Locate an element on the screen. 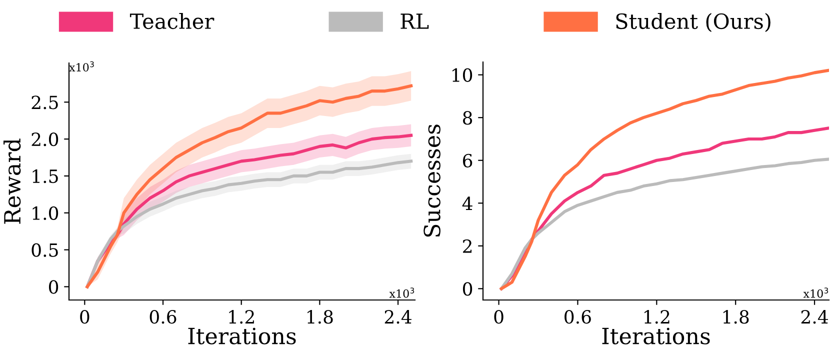 The height and width of the screenshot is (352, 831). legend-label: Teacher is located at coordinates (172, 21).